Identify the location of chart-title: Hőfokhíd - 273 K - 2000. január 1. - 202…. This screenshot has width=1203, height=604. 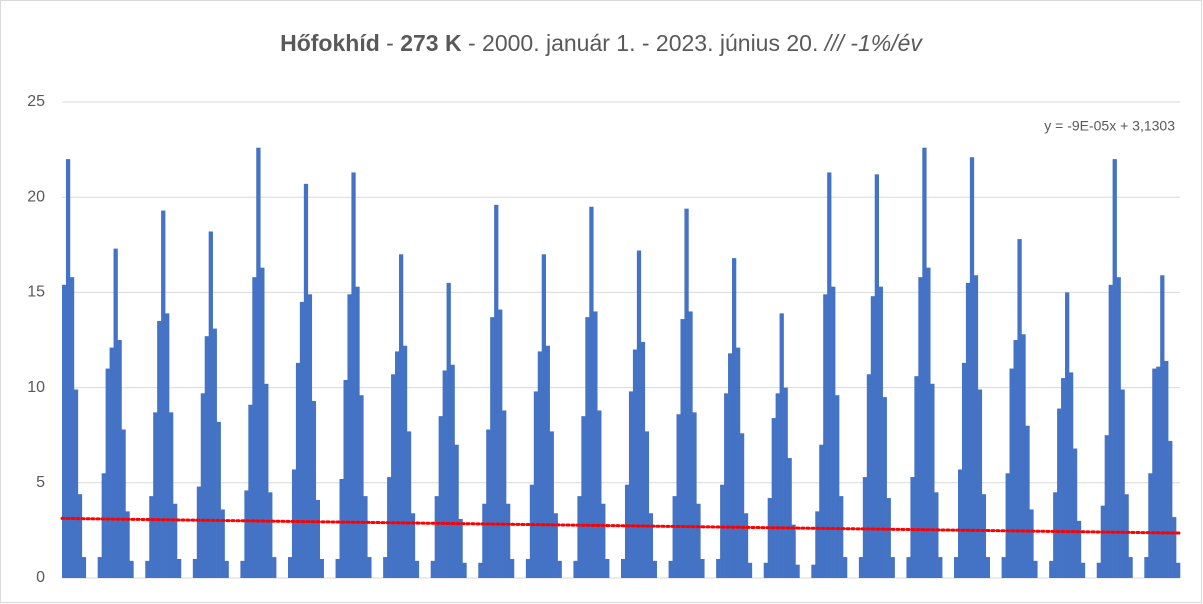
(601, 43).